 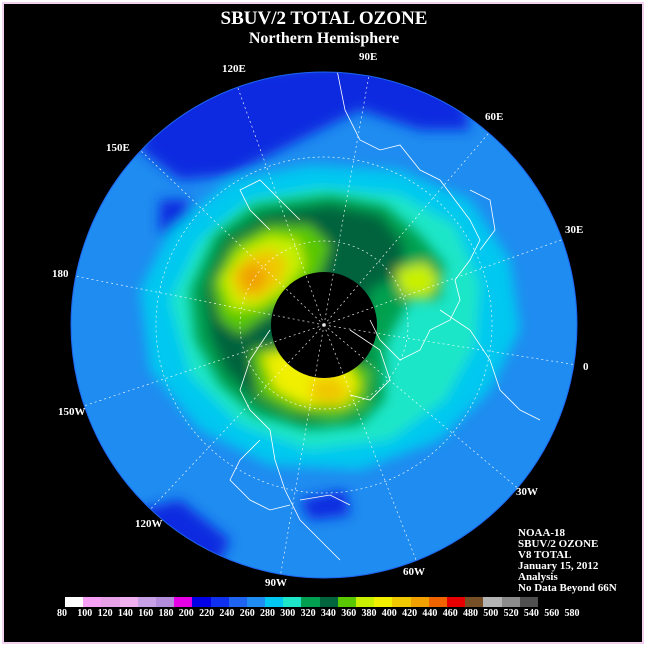 I want to click on lon-label-150e: 150E, so click(x=118, y=148).